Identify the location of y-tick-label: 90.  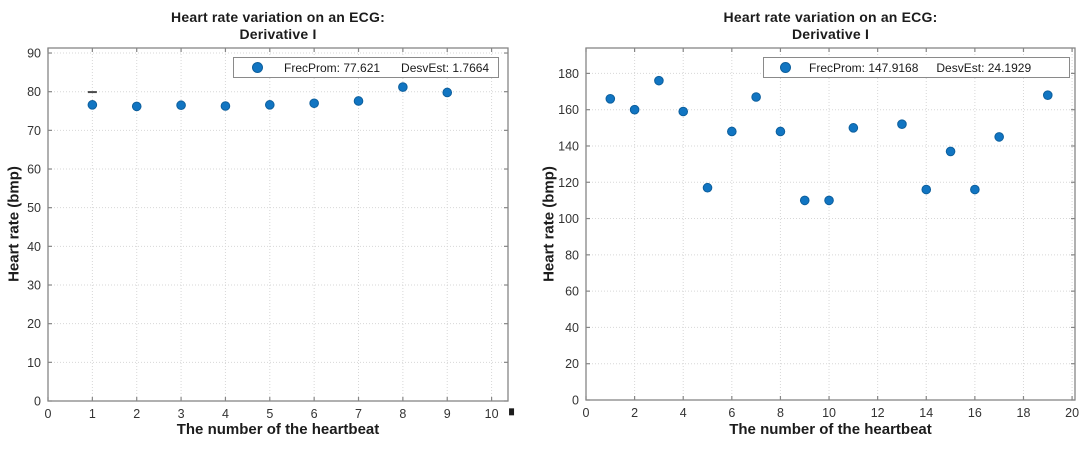
(34, 54).